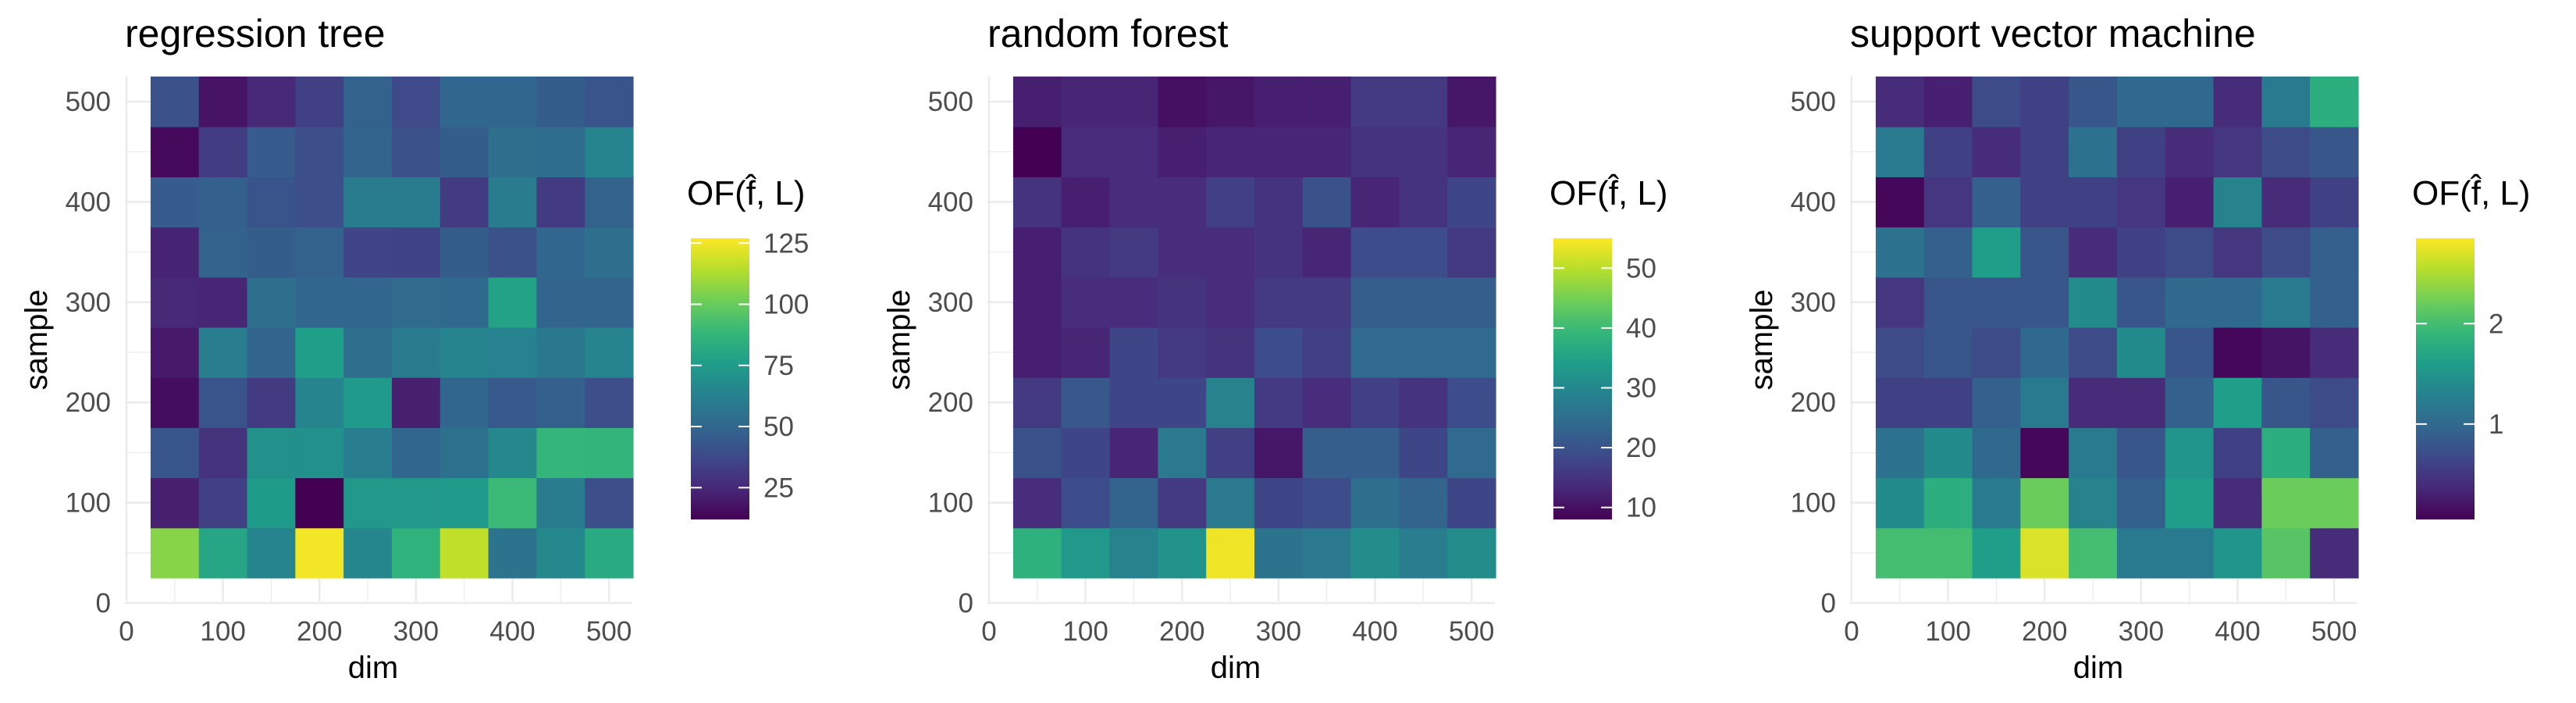 The height and width of the screenshot is (703, 2576). Describe the element at coordinates (1762, 340) in the screenshot. I see `y-axis-label: sample` at that location.